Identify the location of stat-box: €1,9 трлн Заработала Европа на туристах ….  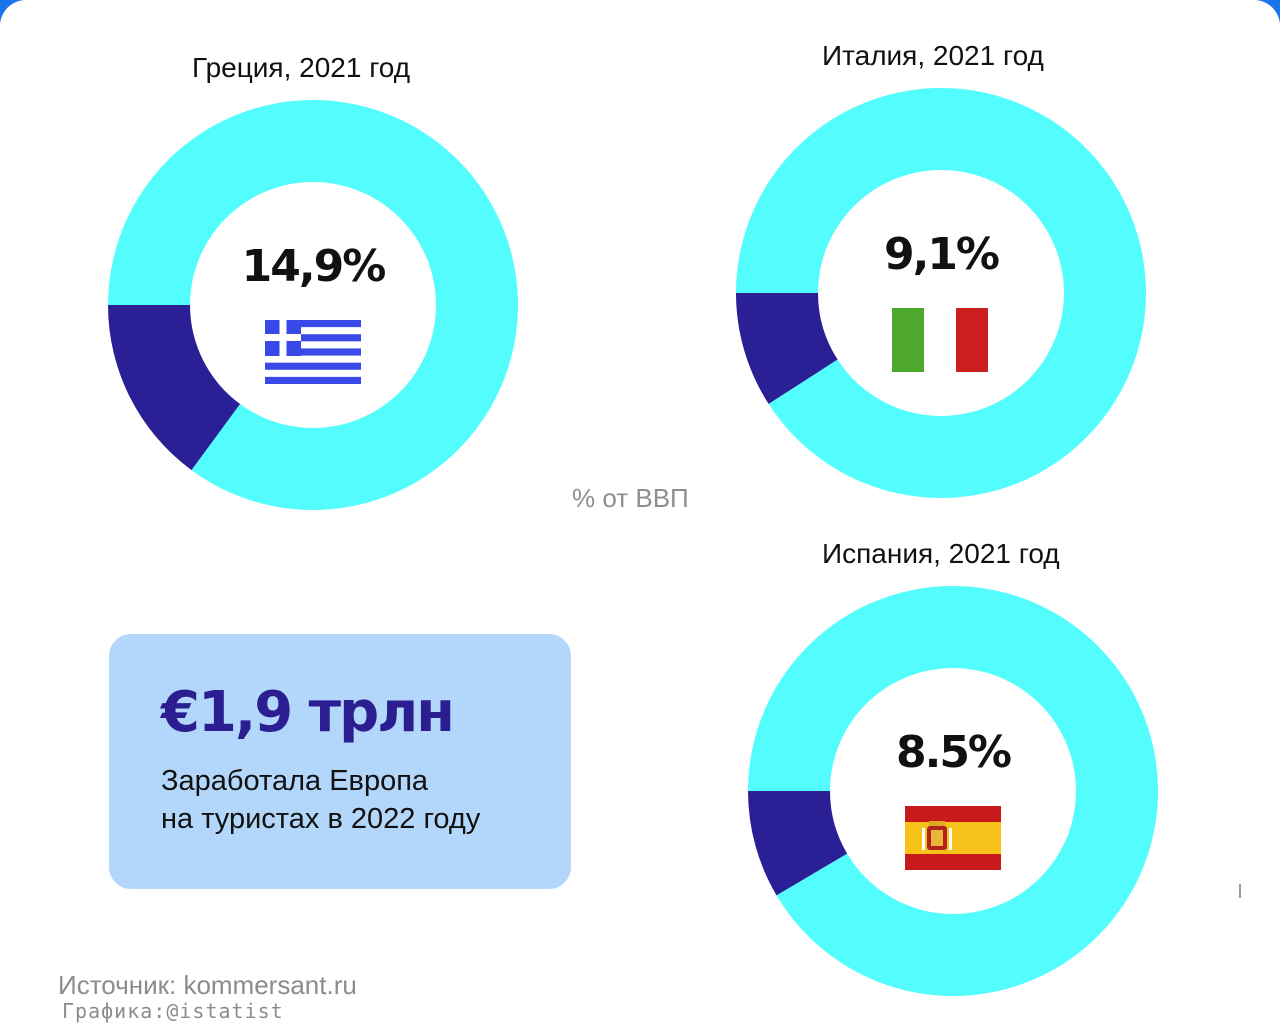
(340, 761).